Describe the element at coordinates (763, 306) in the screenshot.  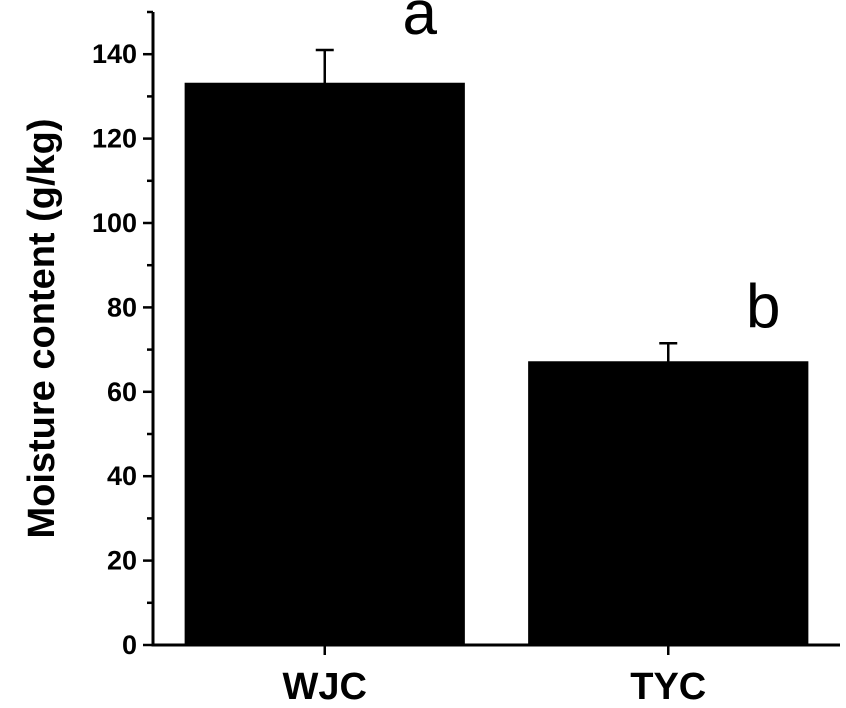
I see `significance-letter-tyc: b` at that location.